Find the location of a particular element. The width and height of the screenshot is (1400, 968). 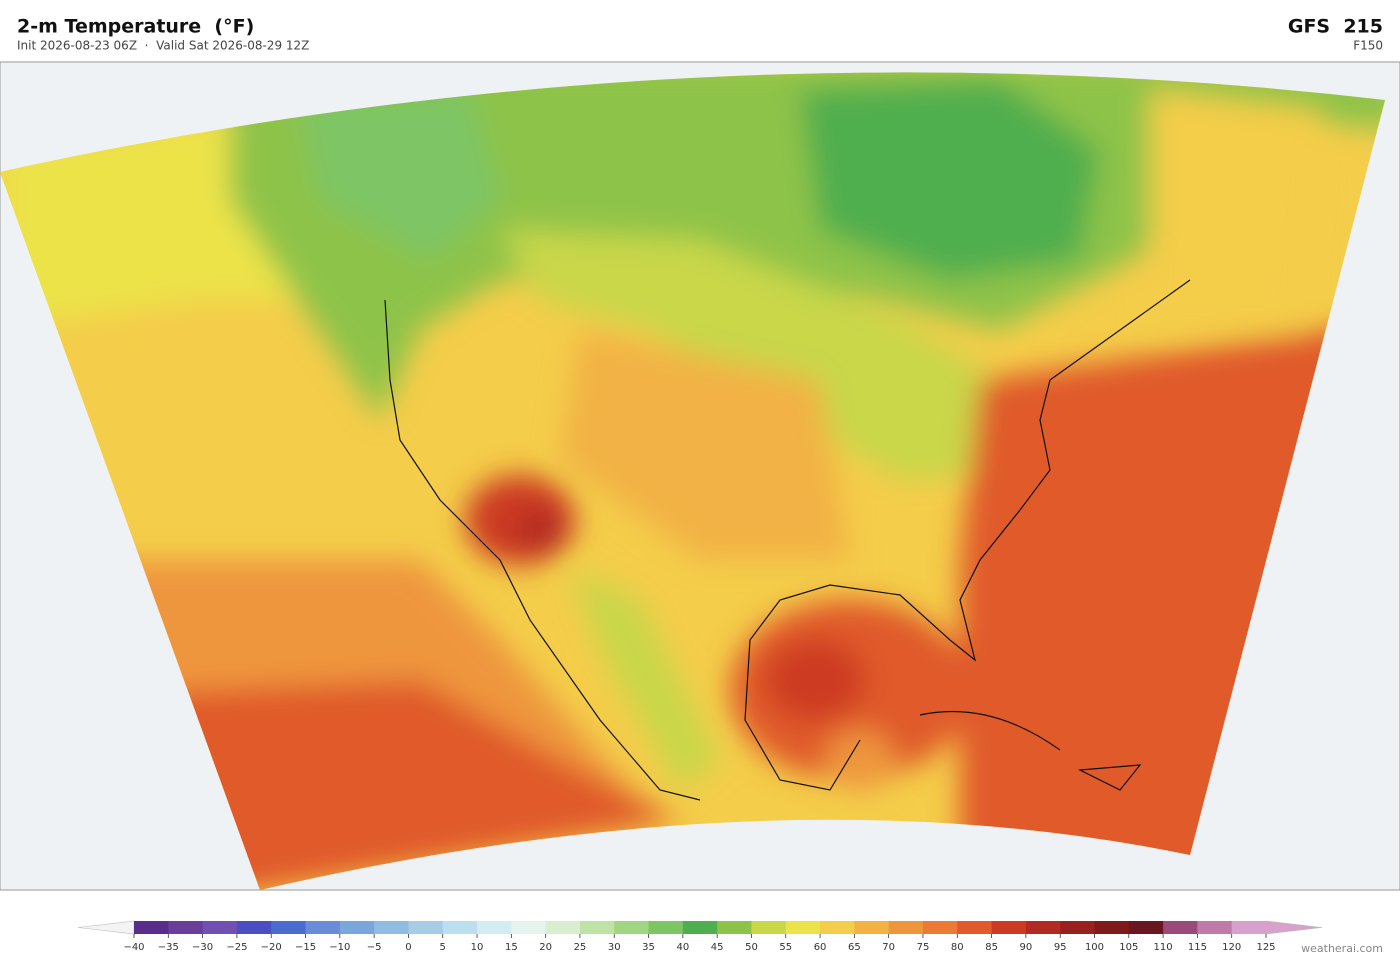

colorbar-tick-label: 100 is located at coordinates (1094, 947).